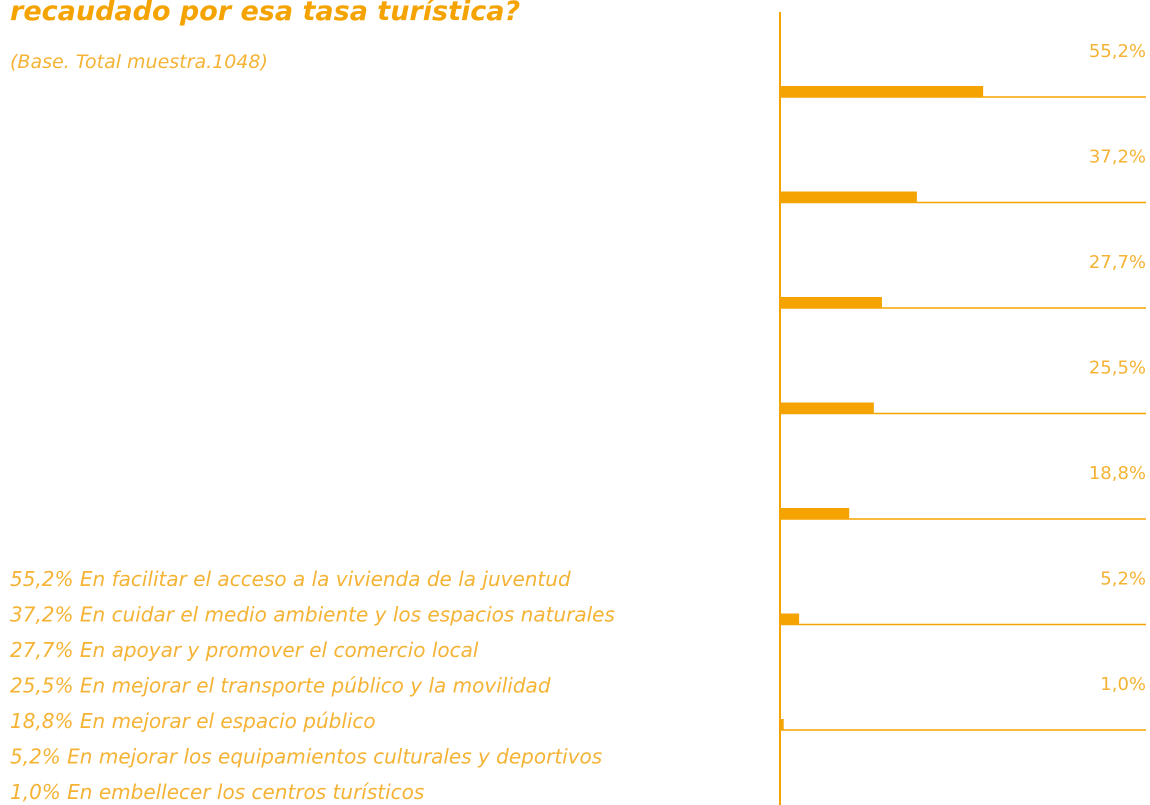 The image size is (1150, 805). I want to click on legend-category: En embellecer los centros turísticos, so click(245, 792).